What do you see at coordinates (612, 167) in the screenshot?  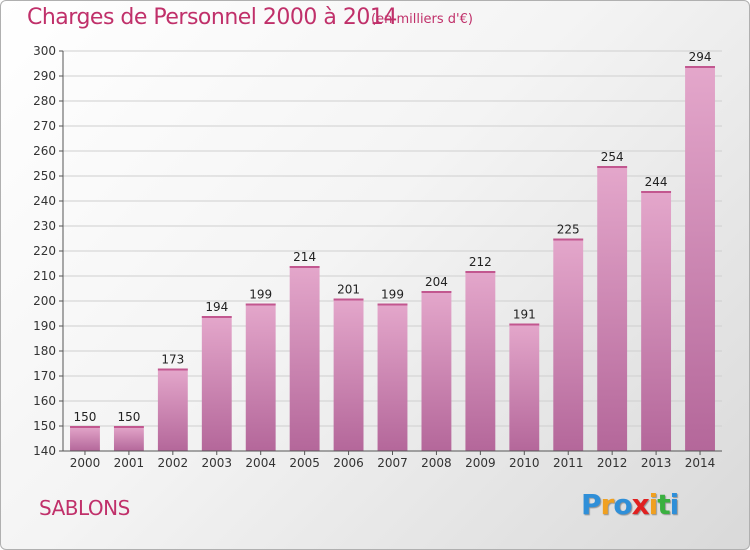 I see `bar-top-2012` at bounding box center [612, 167].